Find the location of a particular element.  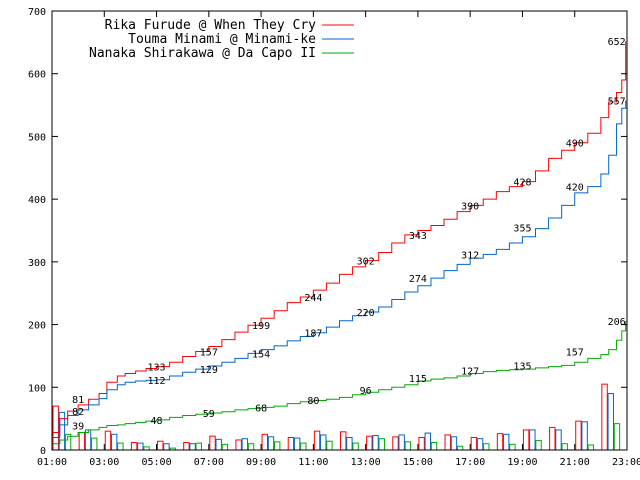

series-point-label: 274 is located at coordinates (418, 279).